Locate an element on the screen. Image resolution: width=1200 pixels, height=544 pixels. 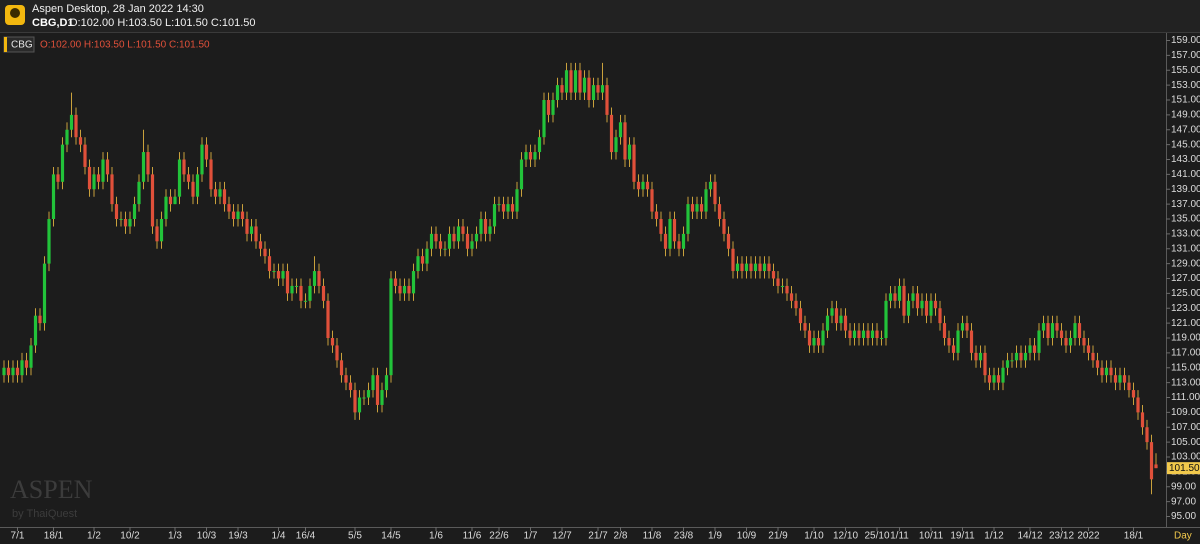
y-tick-label: 139.00 is located at coordinates (1185, 189).